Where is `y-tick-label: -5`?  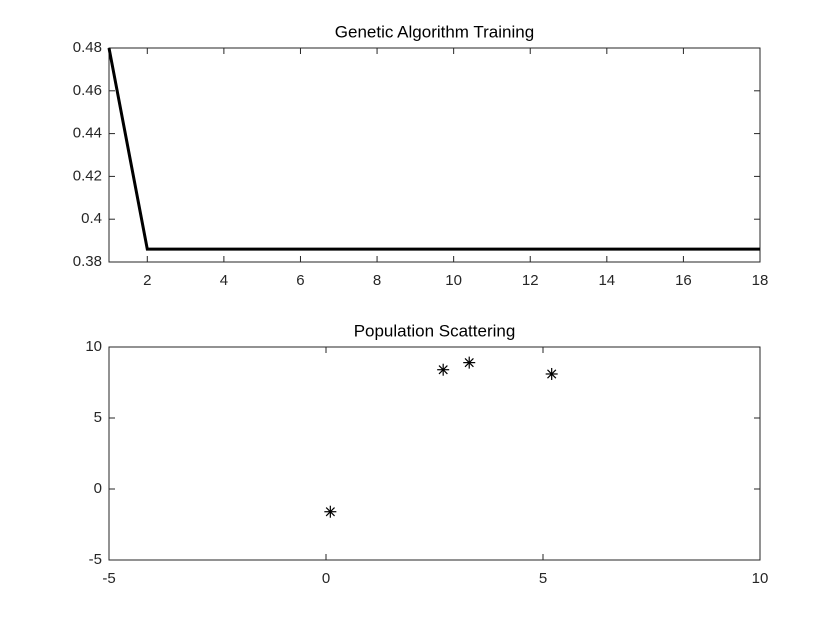
y-tick-label: -5 is located at coordinates (95, 559).